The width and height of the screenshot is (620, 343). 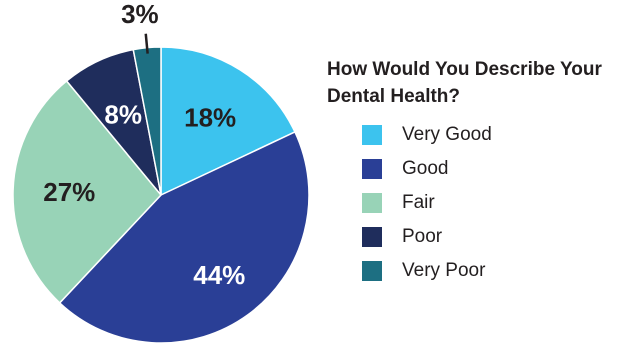 I want to click on legend-label-very-poor: Very Poor, so click(x=444, y=270).